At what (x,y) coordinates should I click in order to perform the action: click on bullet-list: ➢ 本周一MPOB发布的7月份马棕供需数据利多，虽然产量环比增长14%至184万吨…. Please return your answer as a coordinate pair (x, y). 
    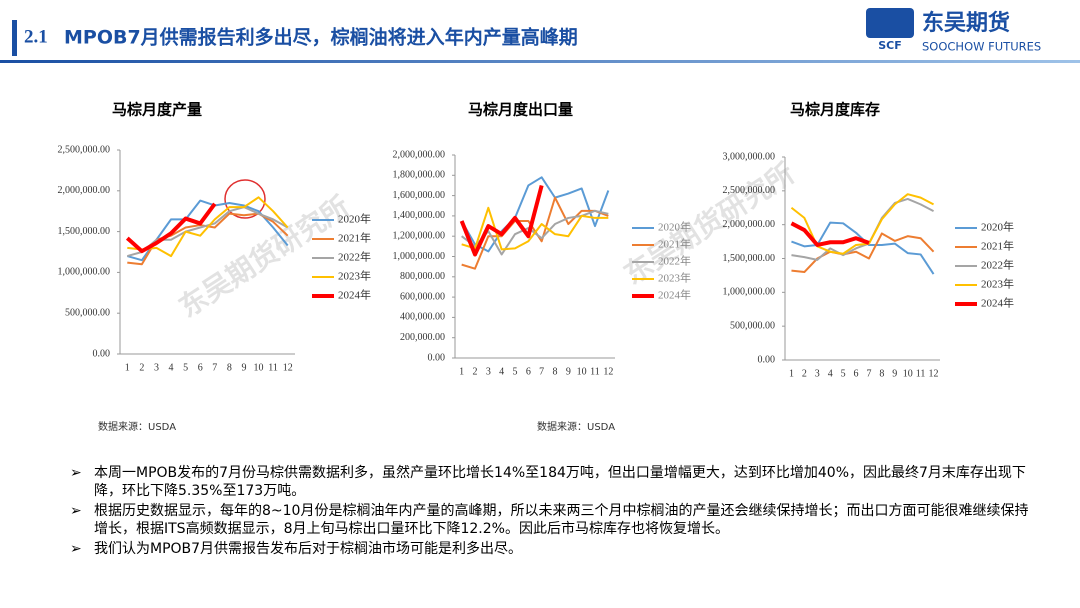
    Looking at the image, I should click on (556, 512).